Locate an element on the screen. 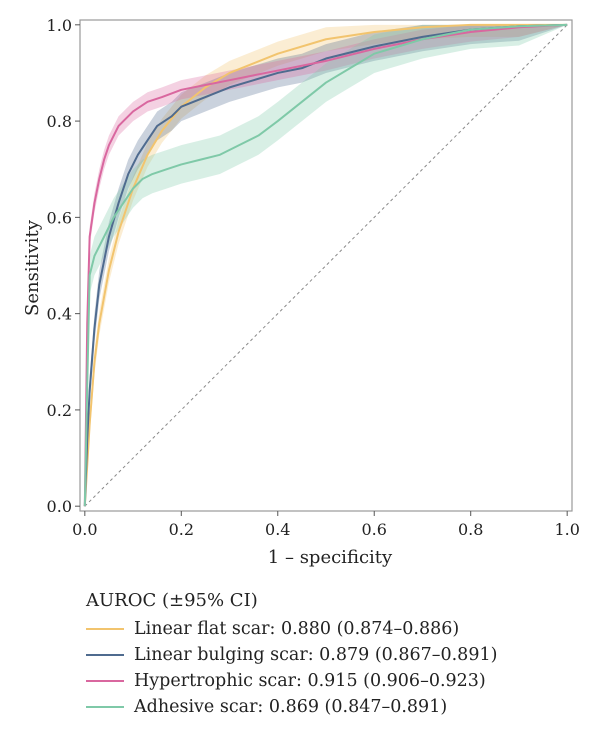 Image resolution: width=600 pixels, height=738 pixels. legend-label: Hypertrophic scar: 0.915 (0.906–0.923) is located at coordinates (310, 681).